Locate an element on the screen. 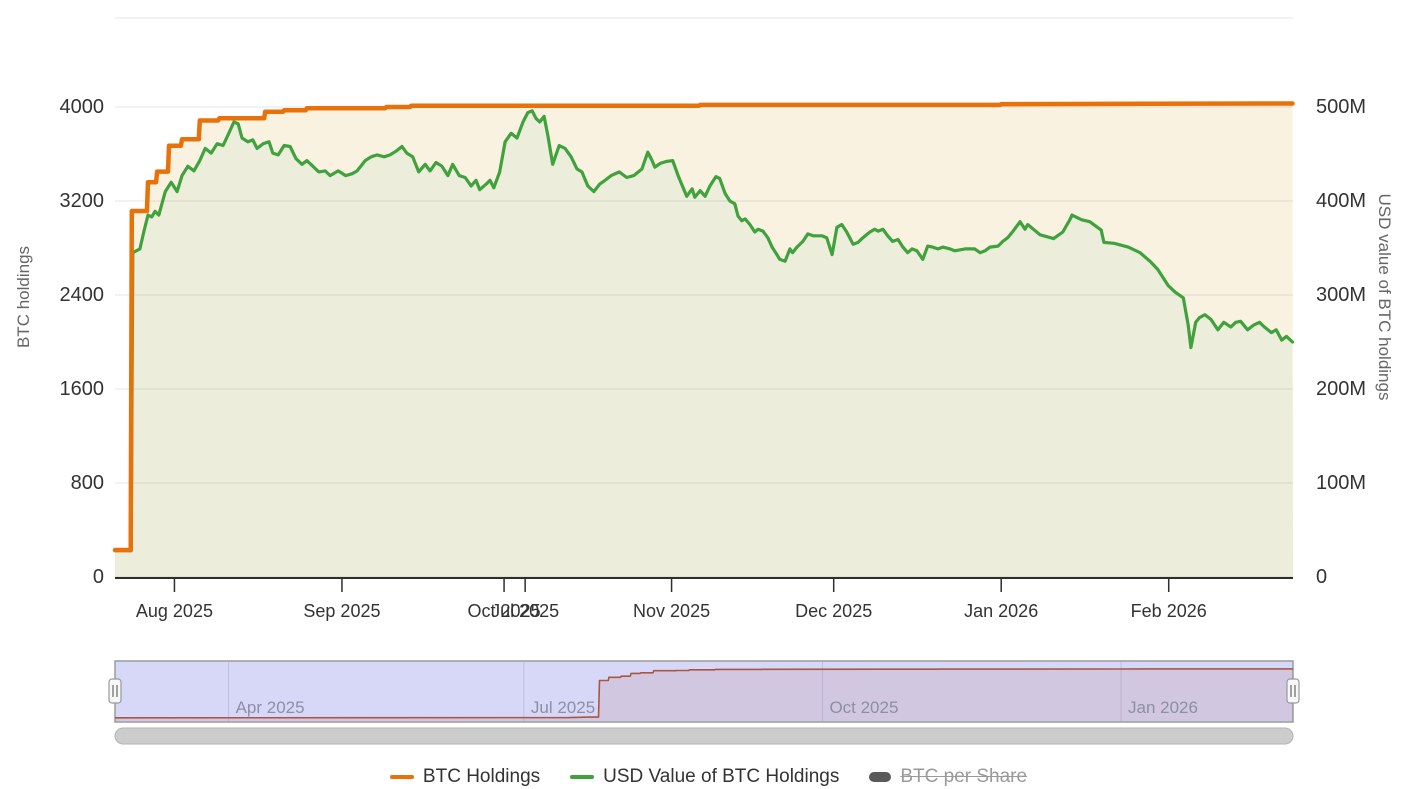  legend-item-usd-value: USD Value of BTC Holdings is located at coordinates (704, 777).